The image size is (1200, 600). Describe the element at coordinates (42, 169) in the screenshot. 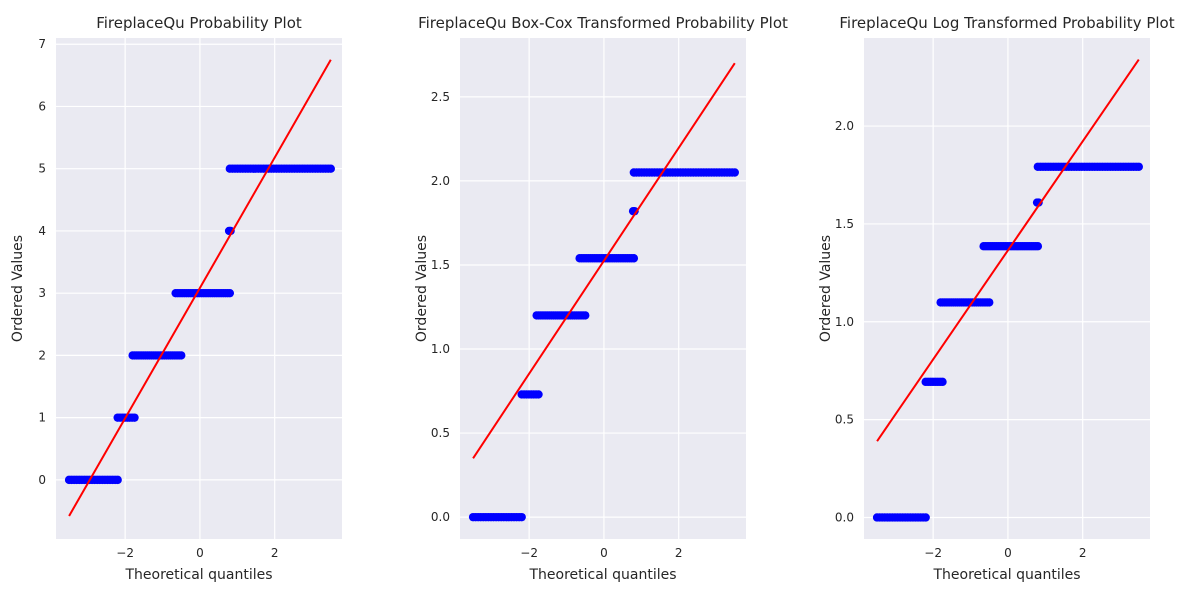

I see `y-tick-label: 5` at that location.